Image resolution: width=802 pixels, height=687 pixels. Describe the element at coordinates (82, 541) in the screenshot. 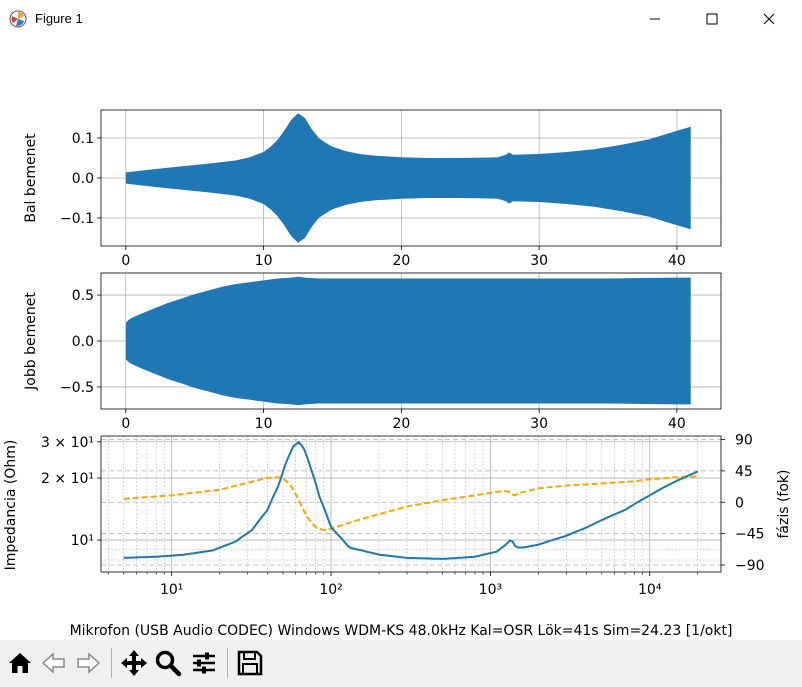

I see `y-tick-label: 10¹` at that location.